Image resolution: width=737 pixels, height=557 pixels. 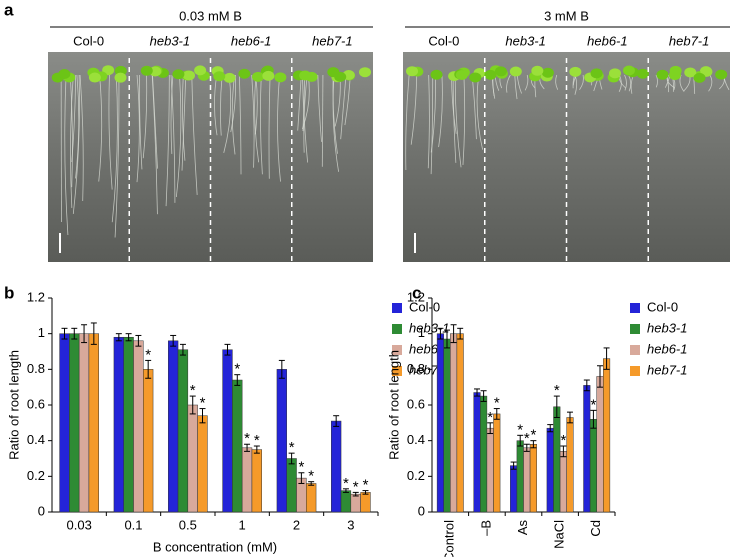 What do you see at coordinates (170, 40) in the screenshot?
I see `lane-label: heb3-1` at bounding box center [170, 40].